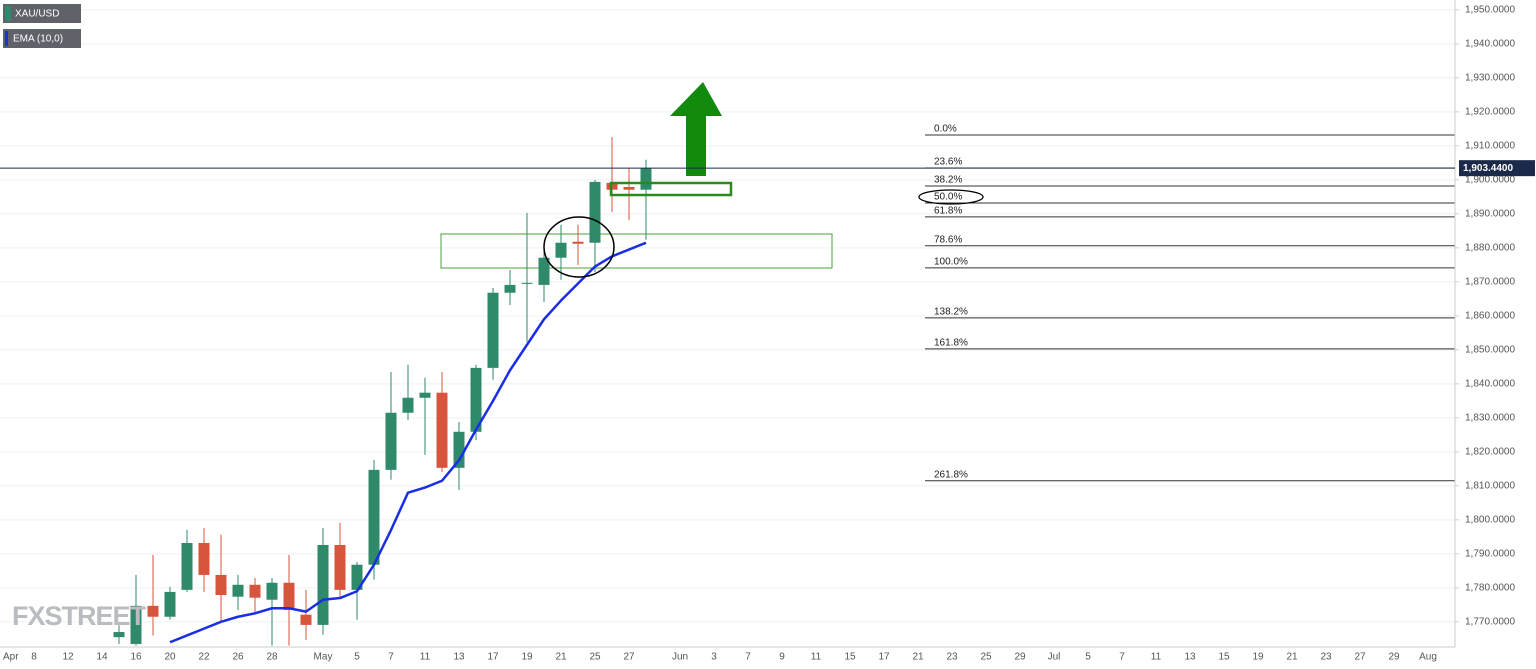  What do you see at coordinates (948, 180) in the screenshot?
I see `fib-label: 38.2%` at bounding box center [948, 180].